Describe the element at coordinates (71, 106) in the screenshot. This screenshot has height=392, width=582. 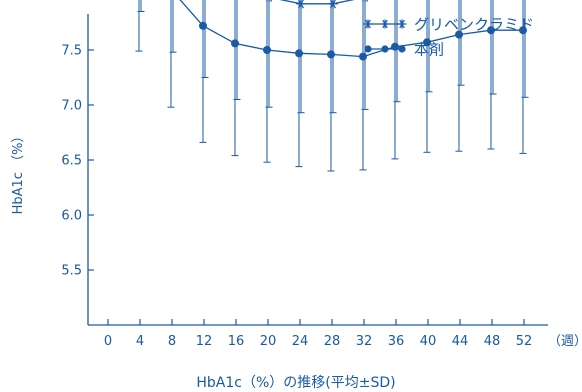
I see `y-tick-label: 7.0` at that location.